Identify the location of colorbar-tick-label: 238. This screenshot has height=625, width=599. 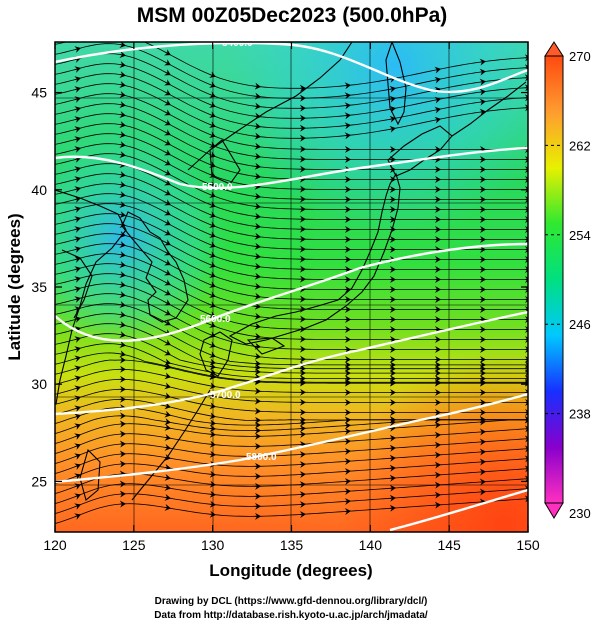
(580, 414).